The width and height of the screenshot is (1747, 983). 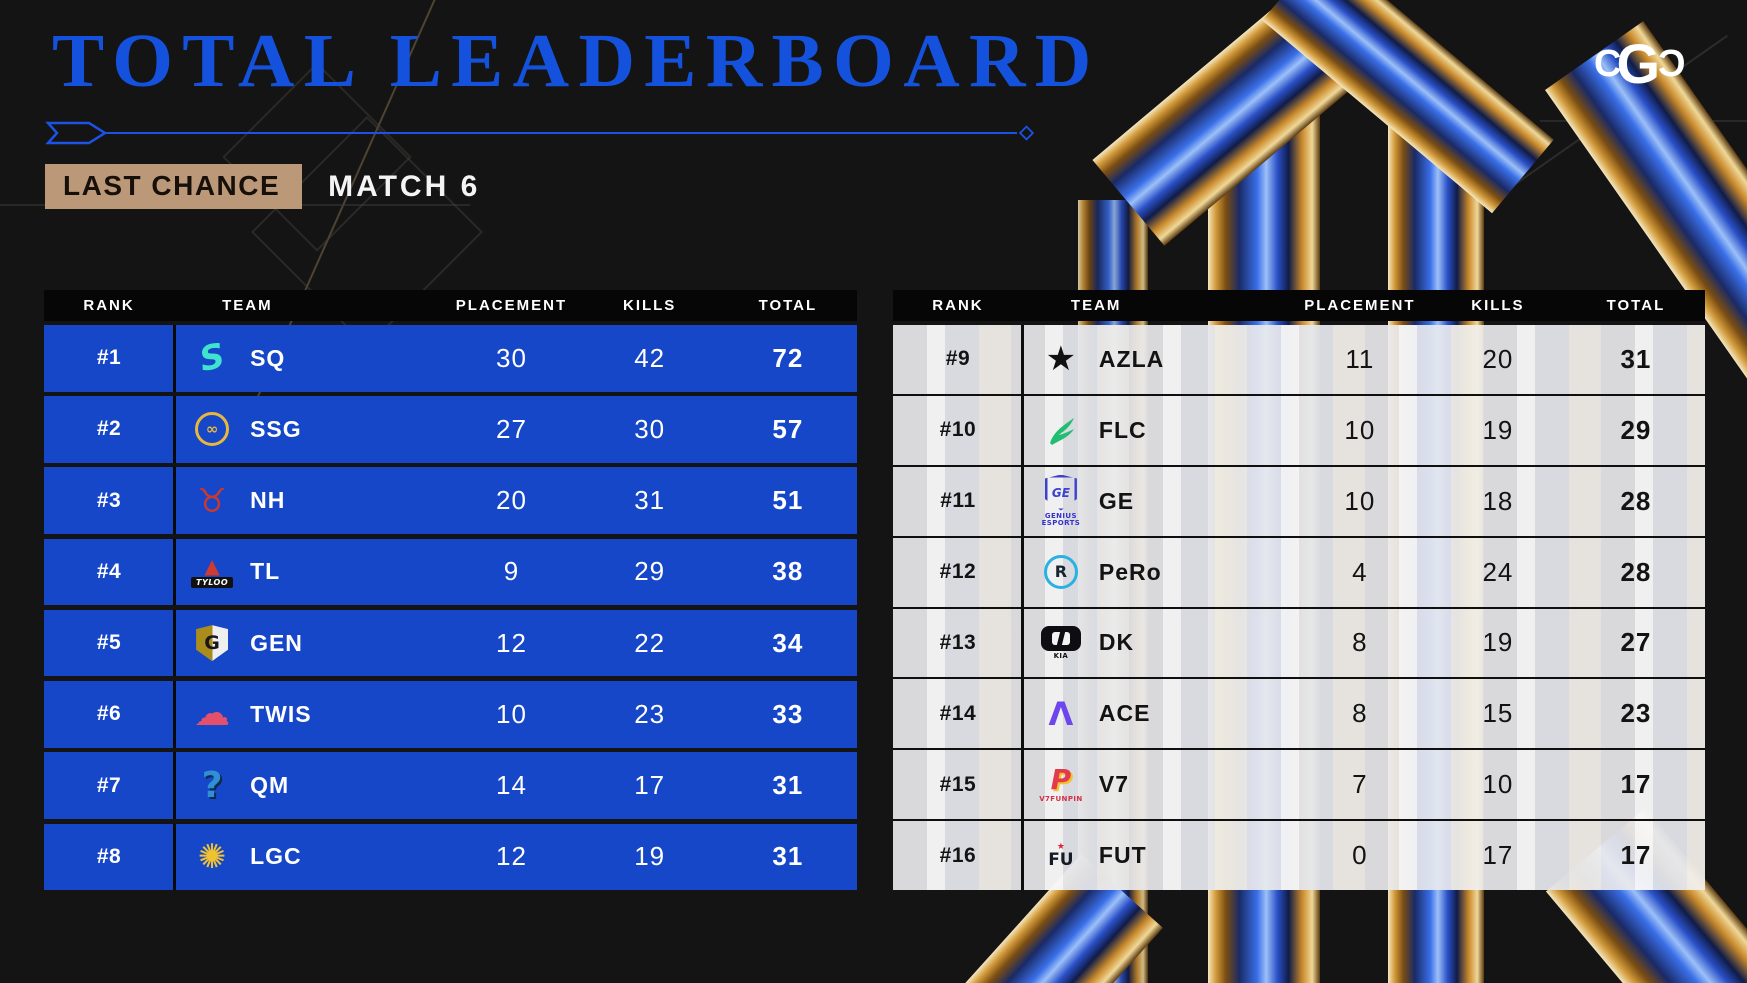 I want to click on tl-logo: ▲ TYLOO, so click(x=212, y=572).